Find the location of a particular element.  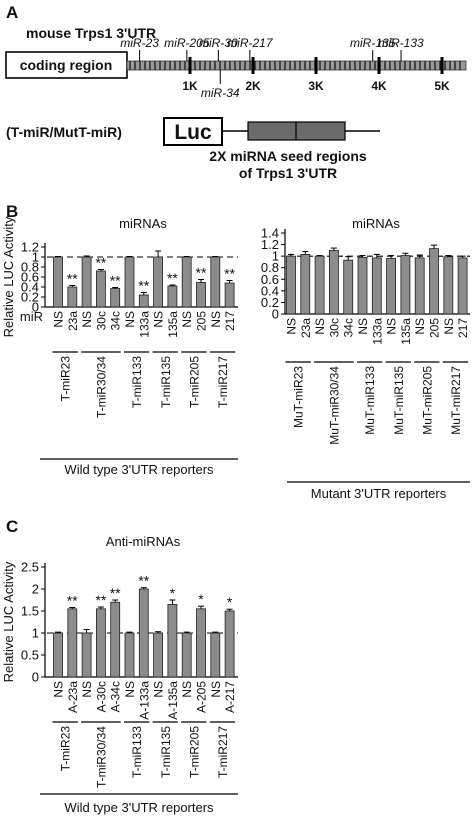

kb-tick-label: 4K is located at coordinates (379, 86).